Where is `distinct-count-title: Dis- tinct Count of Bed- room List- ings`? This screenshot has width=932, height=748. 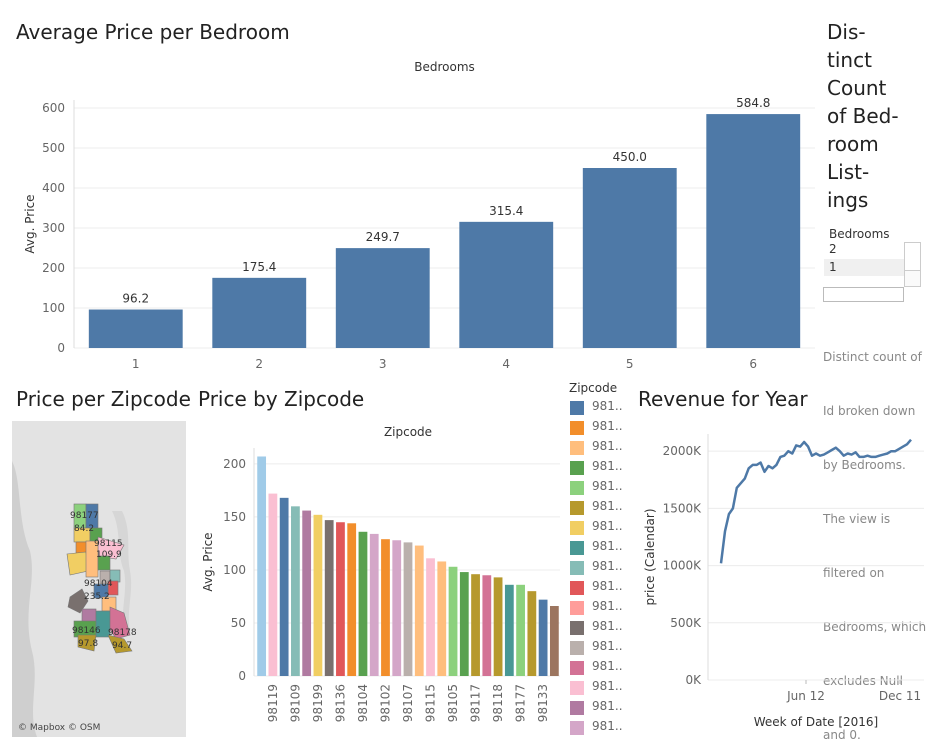 distinct-count-title: Dis- tinct Count of Bed- room List- ings is located at coordinates (863, 116).